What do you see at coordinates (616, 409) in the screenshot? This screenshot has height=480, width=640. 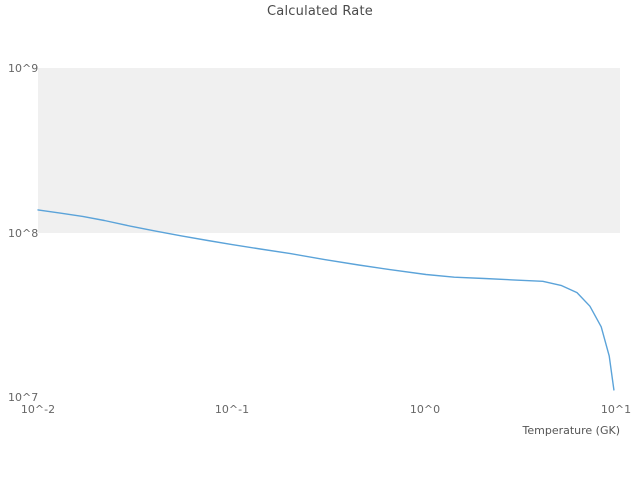 I see `x-tick-label-1e1: 10^1` at bounding box center [616, 409].